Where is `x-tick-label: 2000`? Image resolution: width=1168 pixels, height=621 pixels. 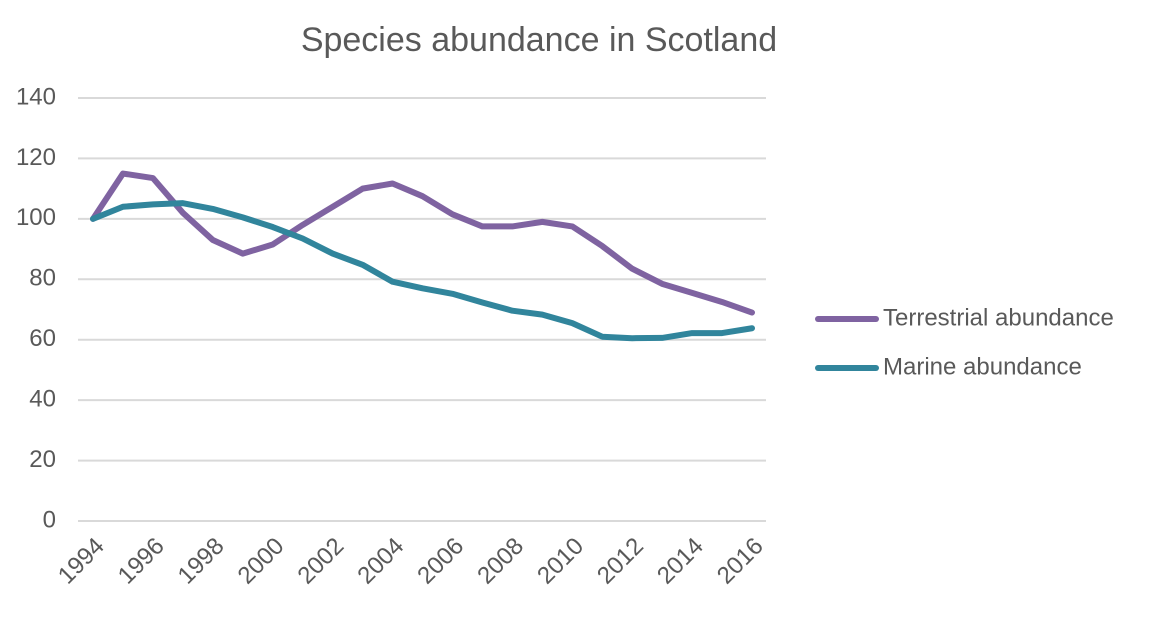
x-tick-label: 2000 is located at coordinates (261, 561).